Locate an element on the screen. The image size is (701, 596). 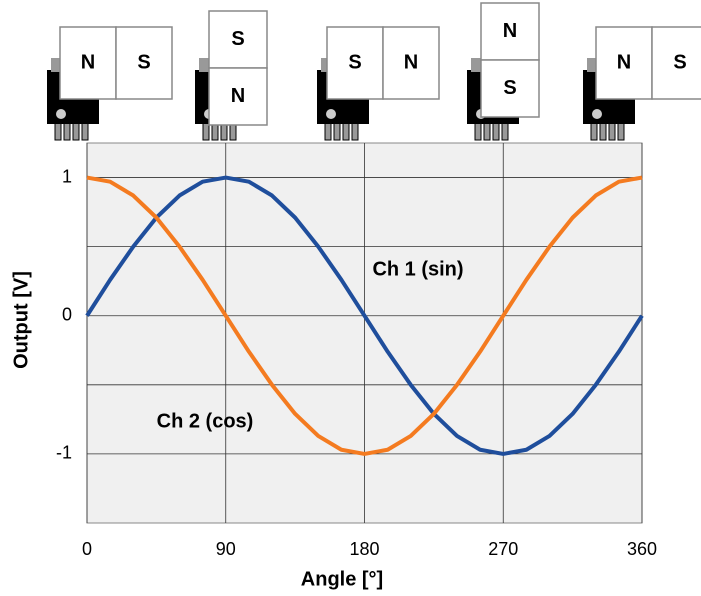
series-label: Ch 2 (cos) is located at coordinates (205, 421).